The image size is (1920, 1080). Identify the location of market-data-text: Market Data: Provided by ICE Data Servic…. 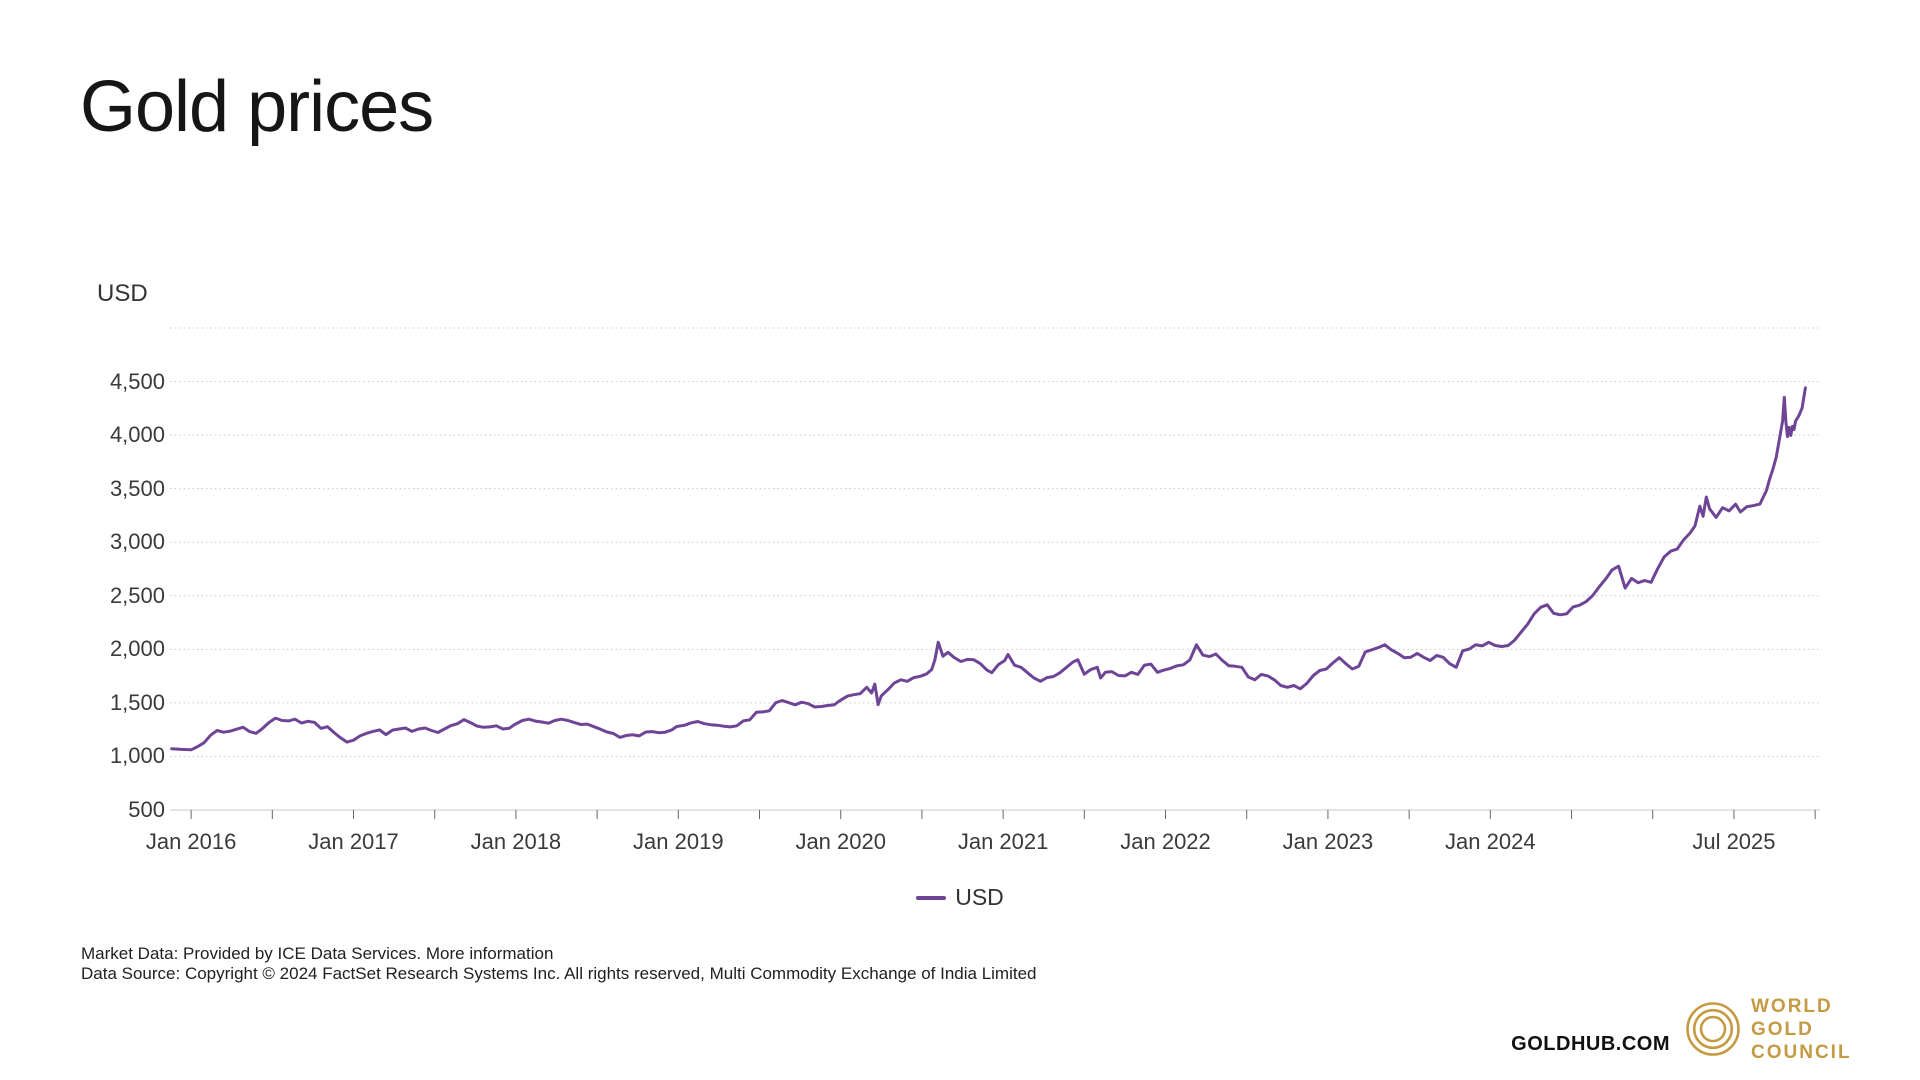
(251, 953).